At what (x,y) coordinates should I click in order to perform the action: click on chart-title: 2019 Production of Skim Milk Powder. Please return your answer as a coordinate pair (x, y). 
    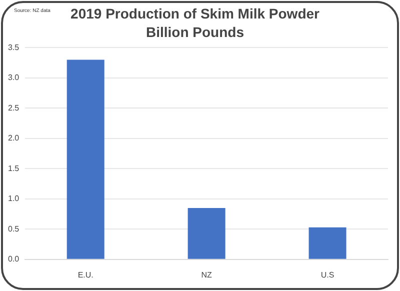
    Looking at the image, I should click on (195, 13).